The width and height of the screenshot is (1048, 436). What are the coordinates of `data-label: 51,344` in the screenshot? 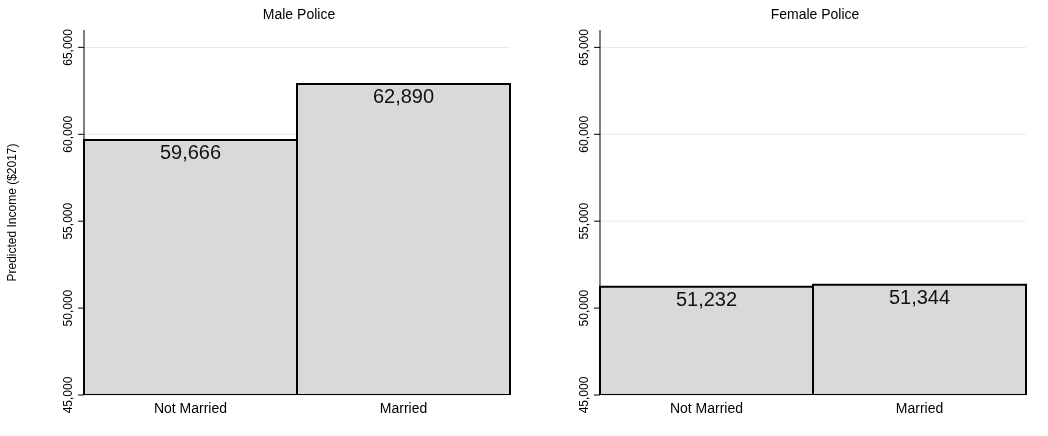 It's located at (919, 296).